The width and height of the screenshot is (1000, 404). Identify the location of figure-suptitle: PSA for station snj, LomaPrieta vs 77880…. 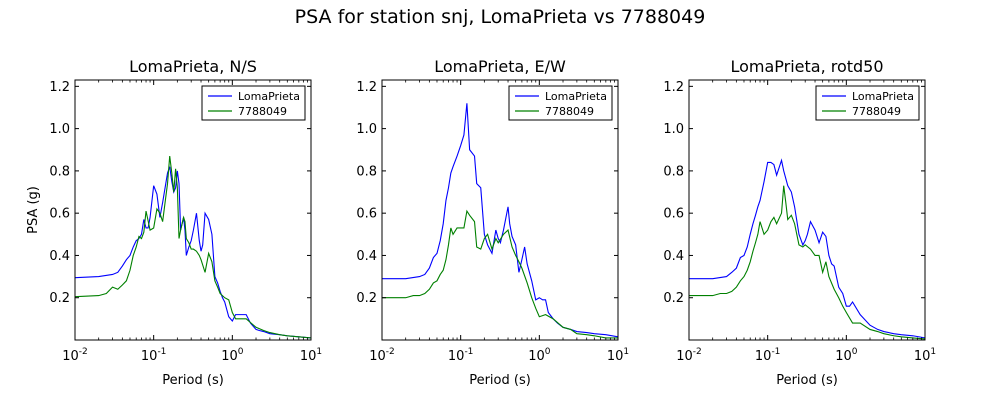
(500, 17).